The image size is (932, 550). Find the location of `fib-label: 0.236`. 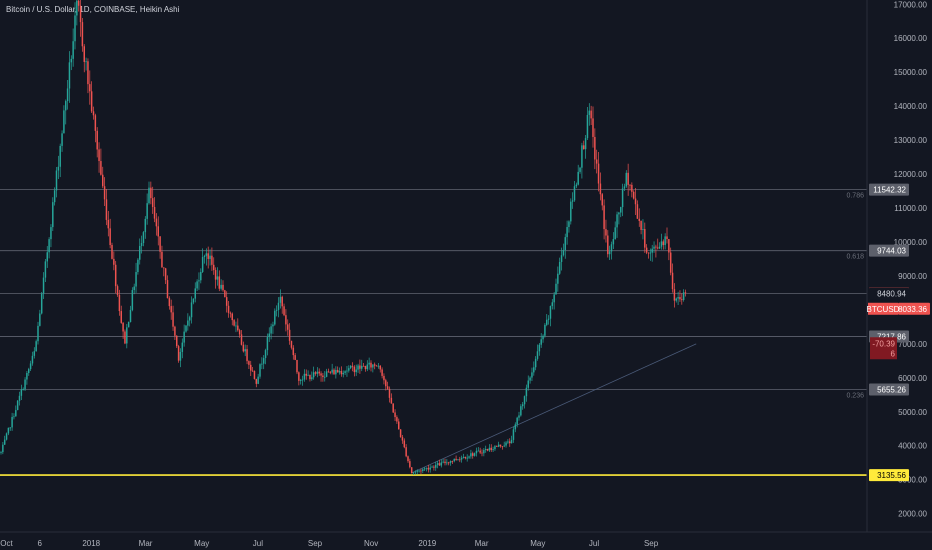

fib-label: 0.236 is located at coordinates (855, 396).